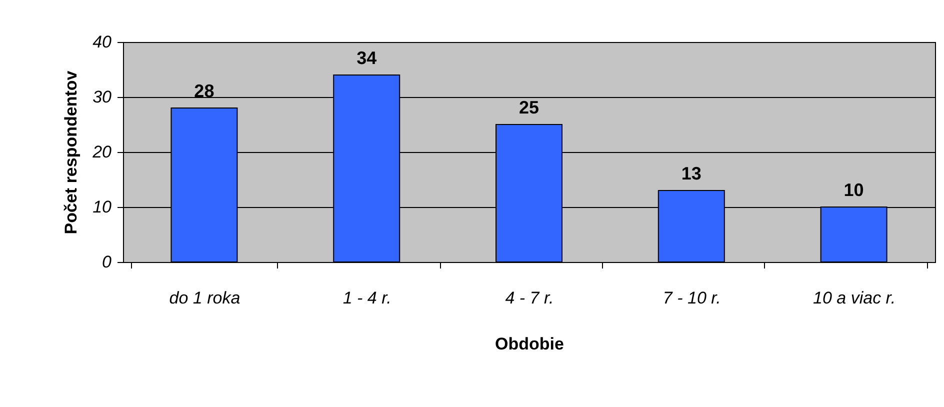  I want to click on x-tick-label: 4 - 7 r., so click(529, 298).